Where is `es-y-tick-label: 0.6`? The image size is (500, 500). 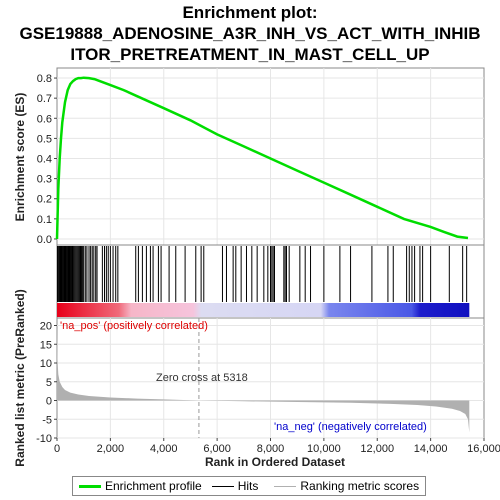 es-y-tick-label: 0.6 is located at coordinates (44, 119).